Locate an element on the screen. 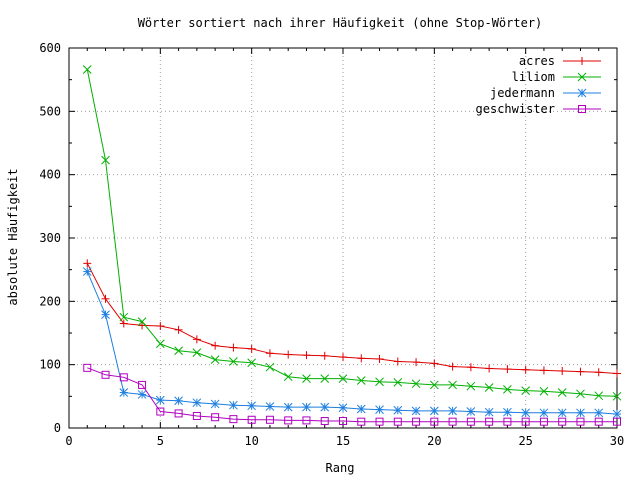 The image size is (640, 480). legend-marker-acres is located at coordinates (582, 61).